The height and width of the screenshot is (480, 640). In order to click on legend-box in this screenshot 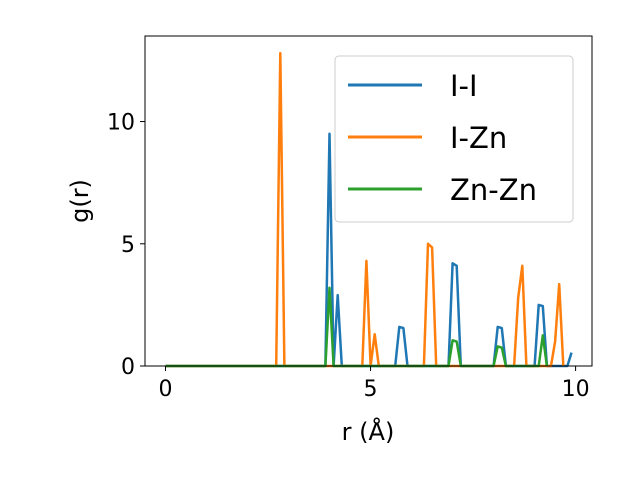, I will do `click(454, 139)`.